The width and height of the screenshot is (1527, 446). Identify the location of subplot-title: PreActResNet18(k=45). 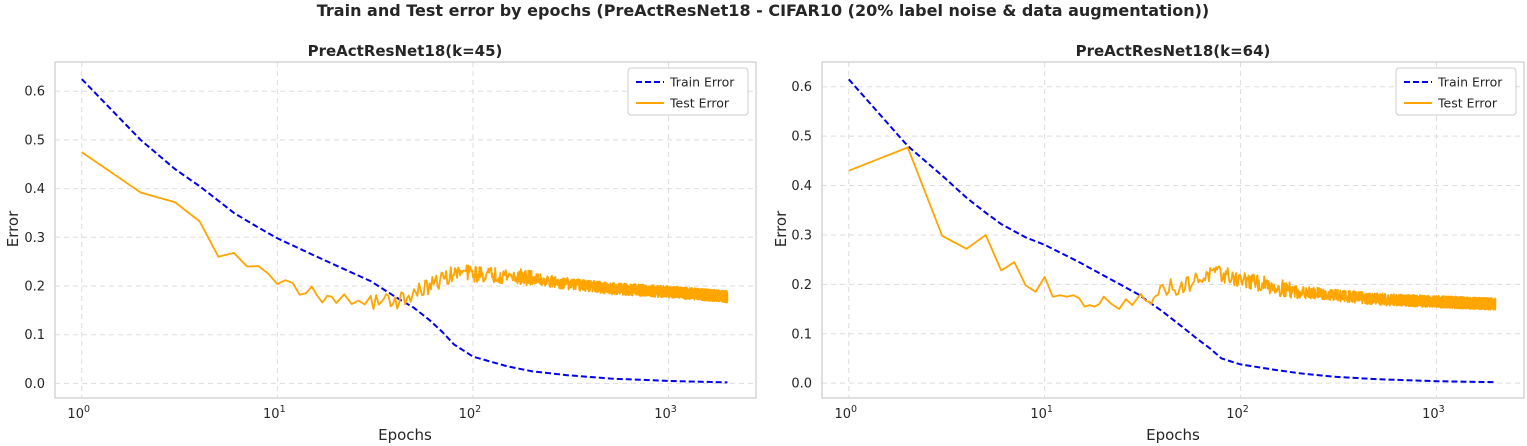
(405, 51).